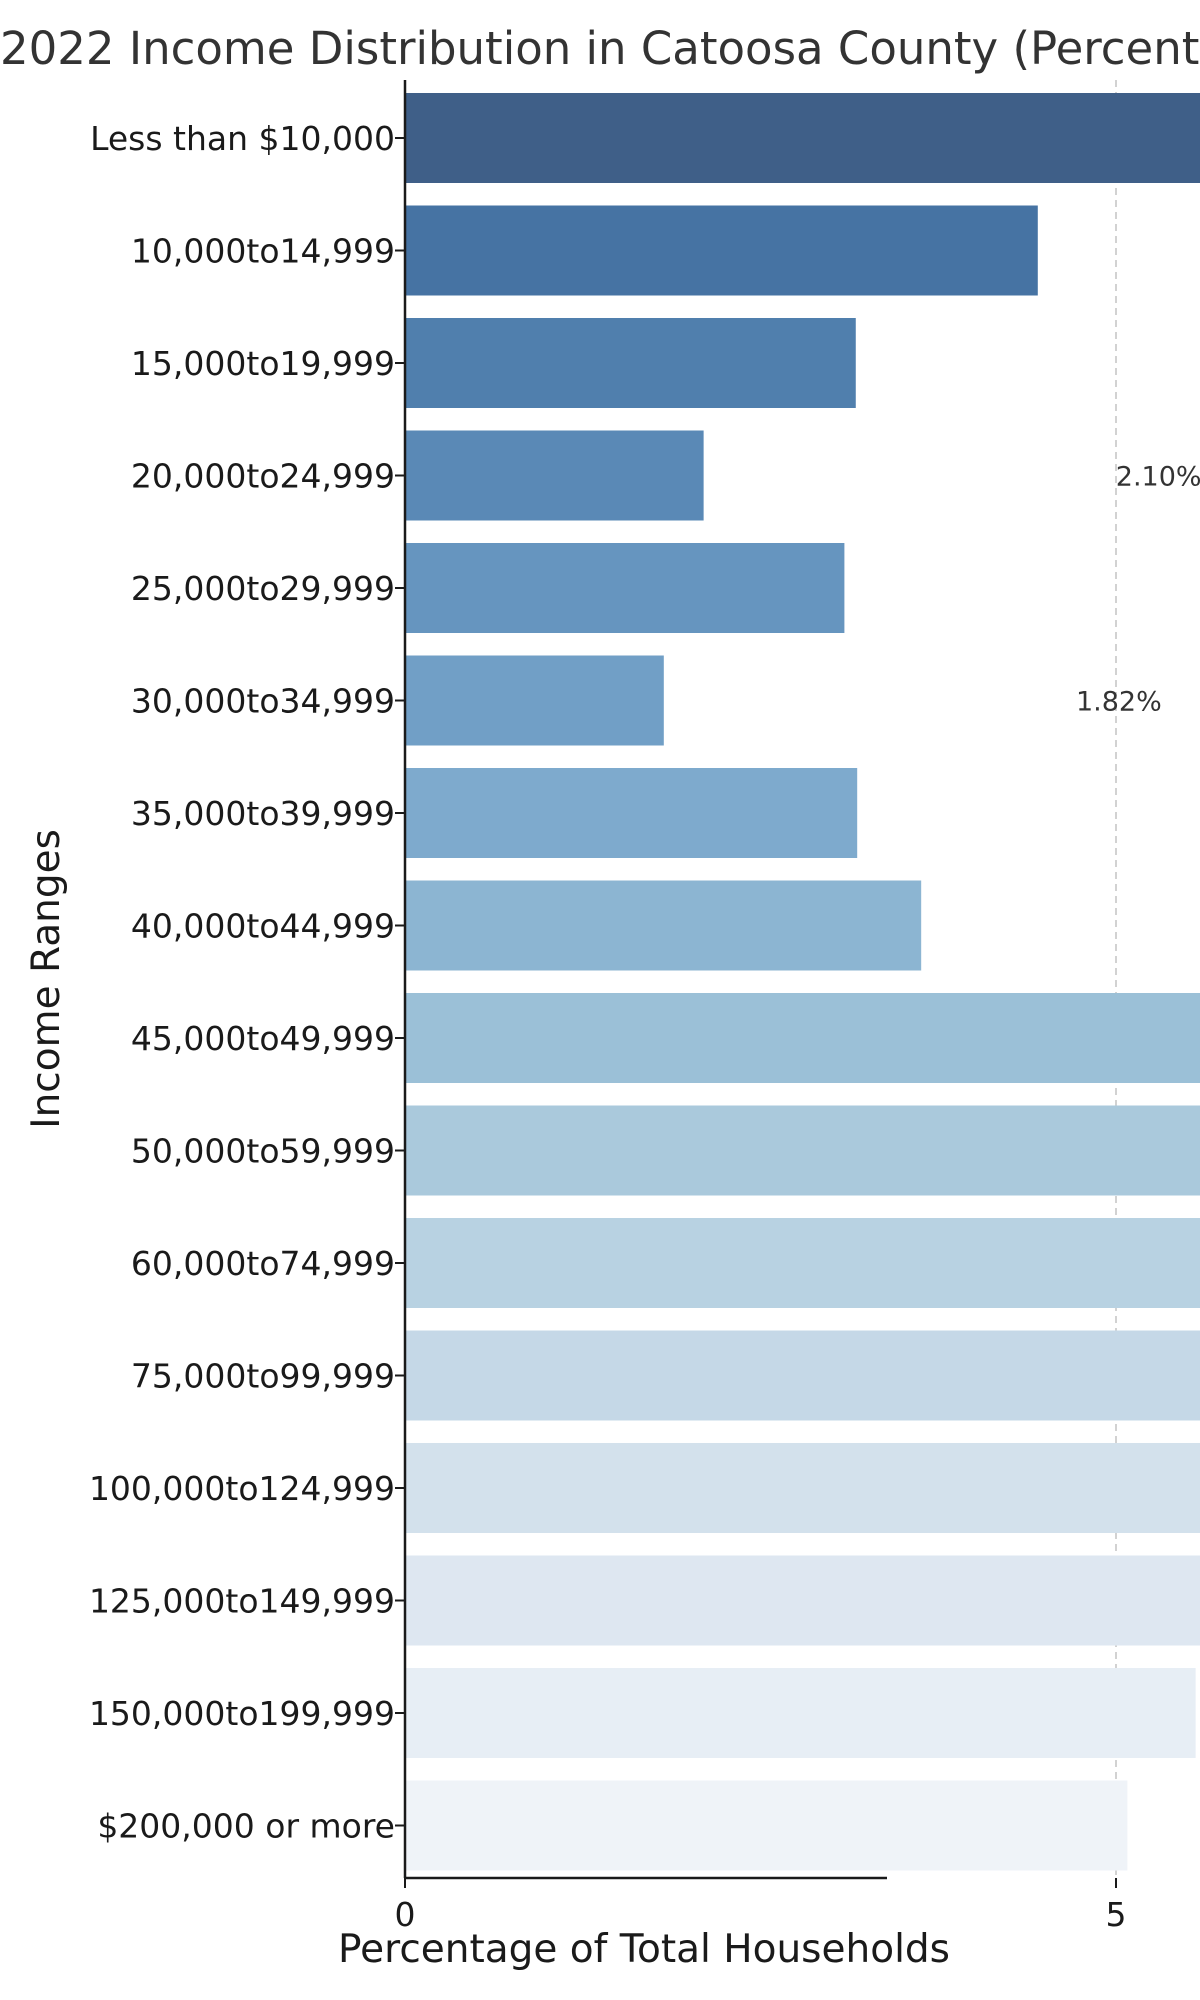 The height and width of the screenshot is (2000, 1200). Describe the element at coordinates (263, 926) in the screenshot. I see `y-tick-label: 40,000to44,999` at that location.